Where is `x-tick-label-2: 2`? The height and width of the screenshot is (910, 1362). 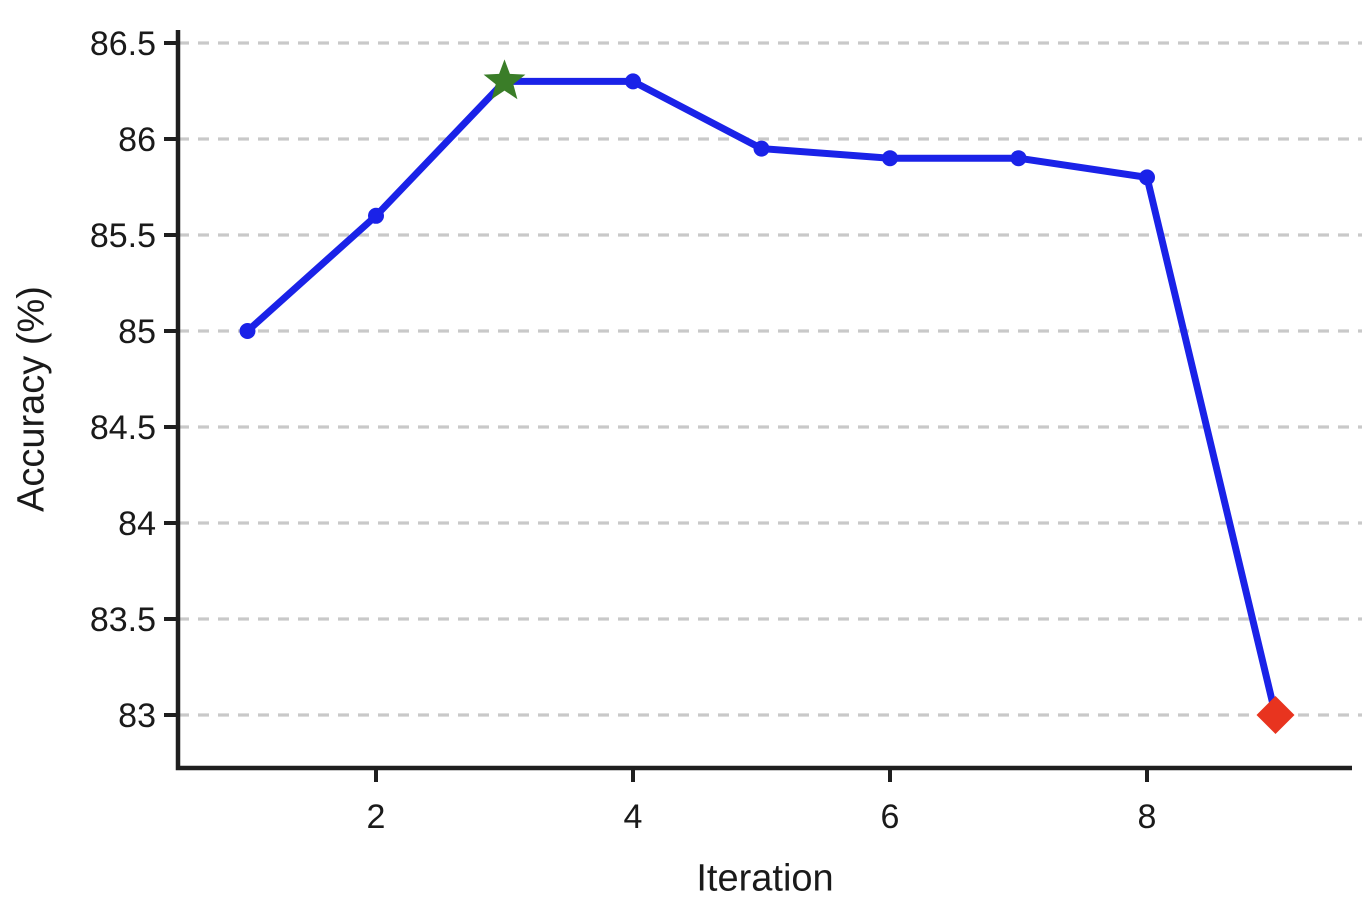
x-tick-label-2: 2 is located at coordinates (376, 817).